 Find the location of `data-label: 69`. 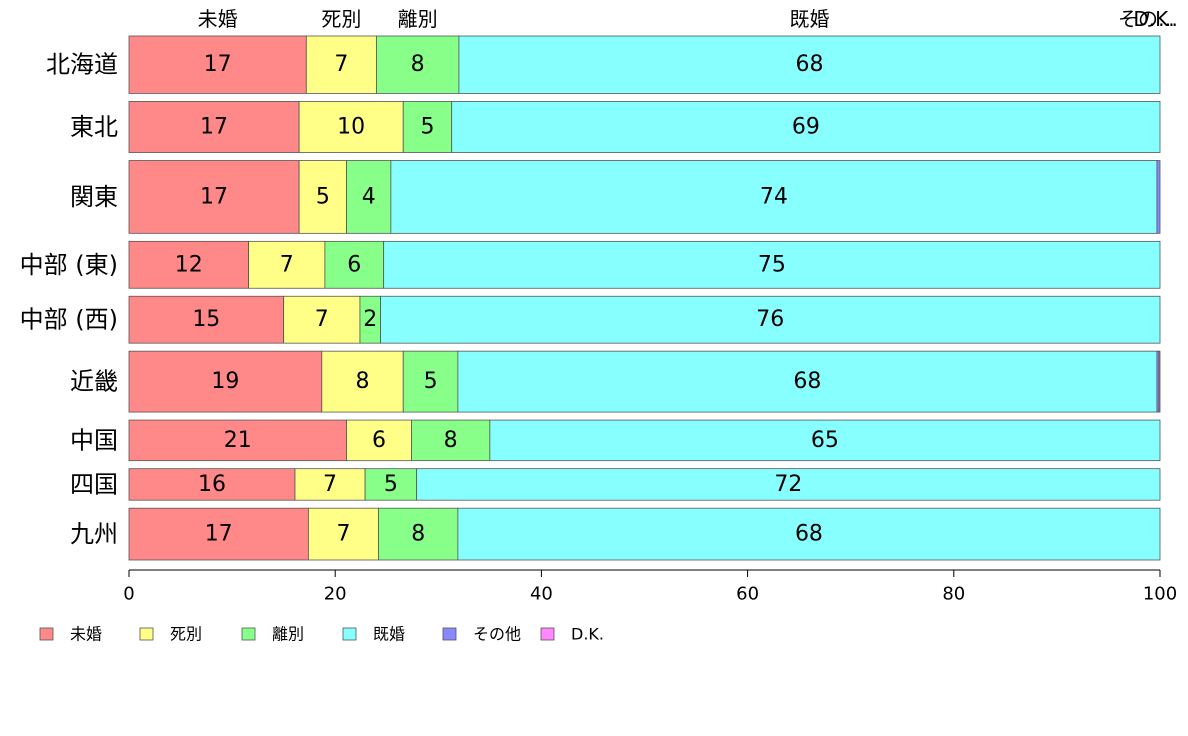

data-label: 69 is located at coordinates (806, 126).